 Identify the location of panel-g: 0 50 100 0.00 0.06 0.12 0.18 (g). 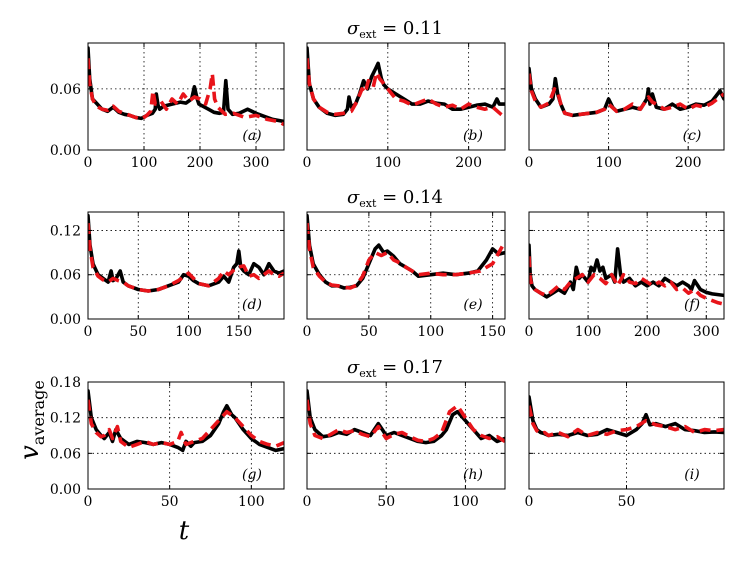
(167, 442).